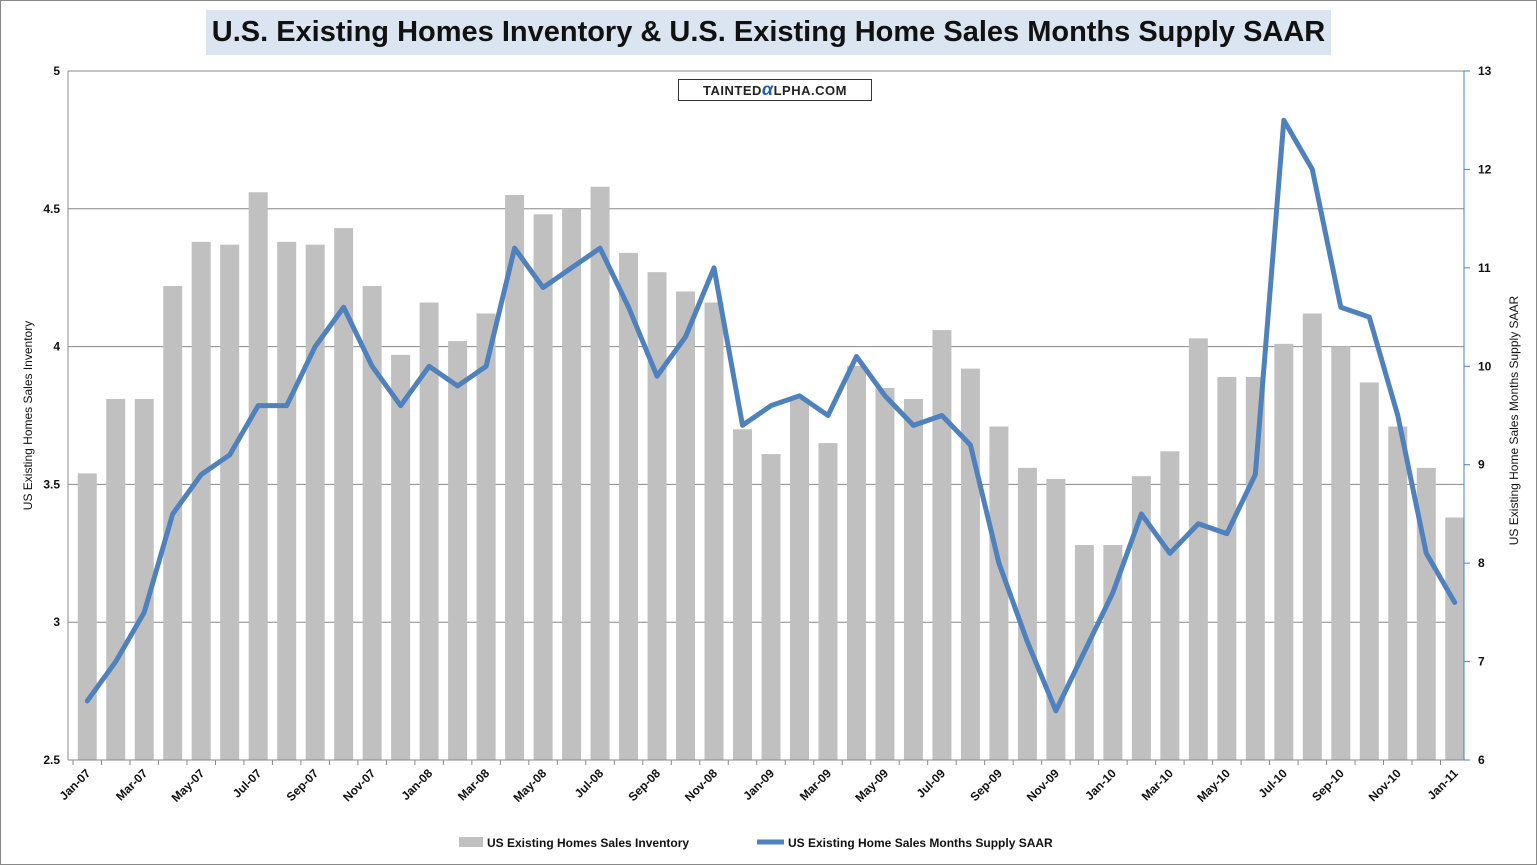  I want to click on y-right-tick-label: 7, so click(1481, 662).